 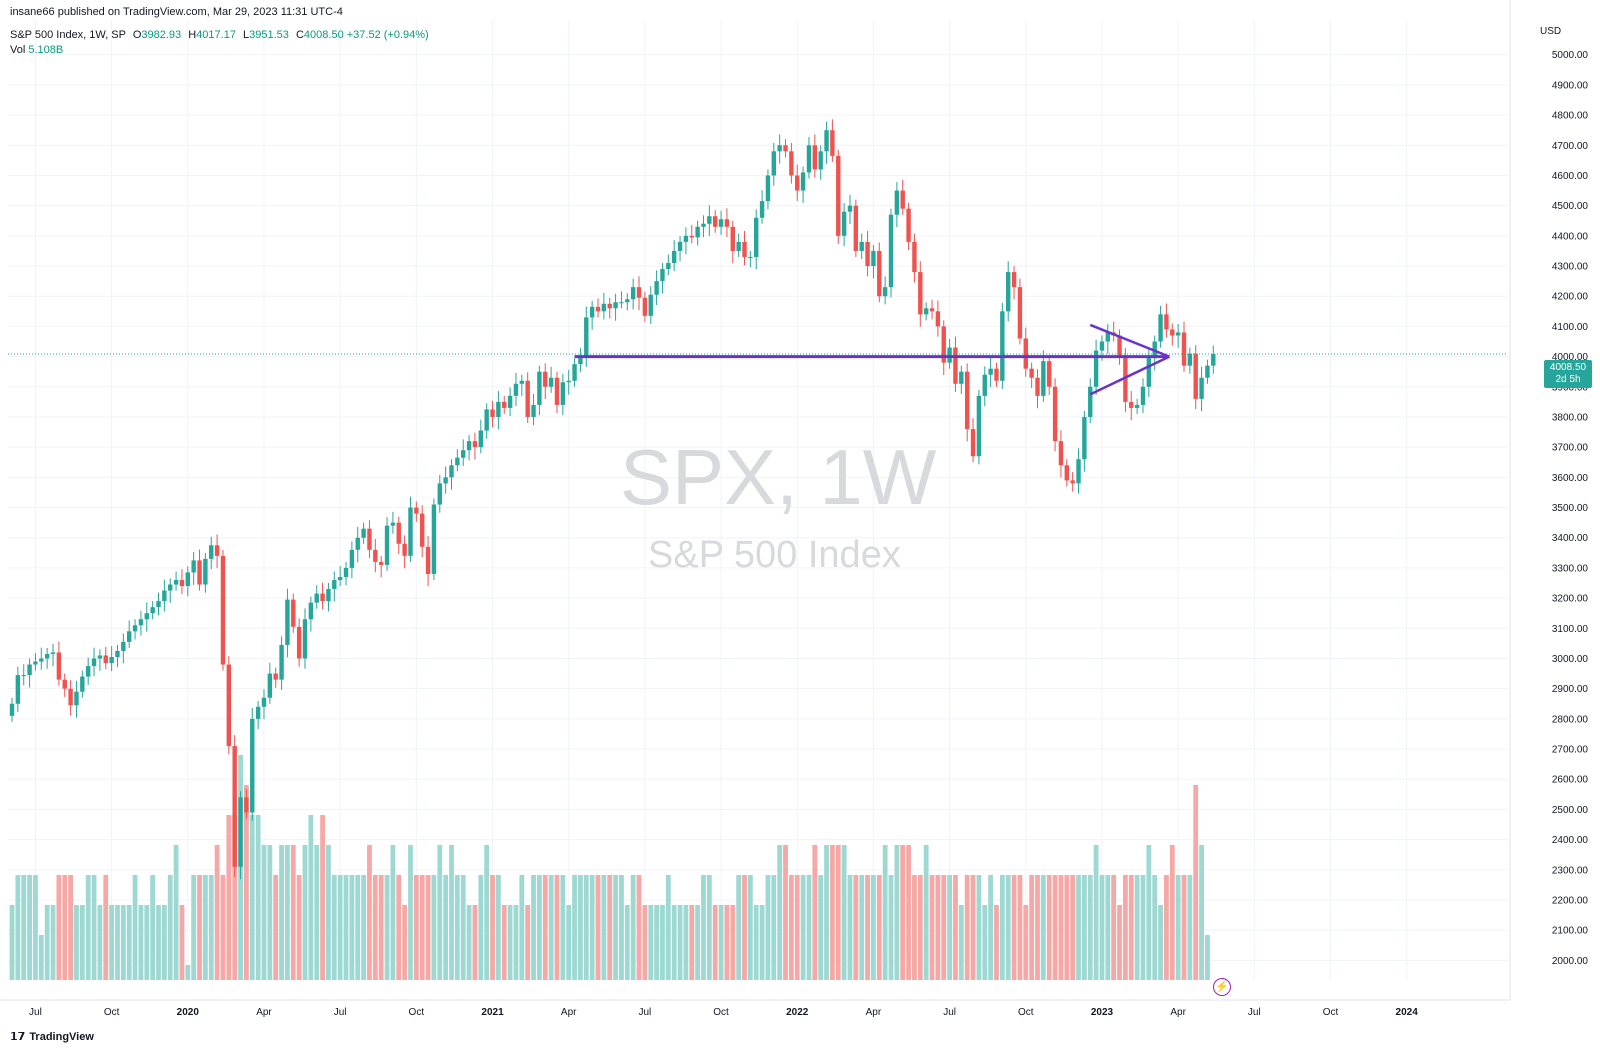 I want to click on price-tick-label: 3400.00, so click(x=1570, y=538).